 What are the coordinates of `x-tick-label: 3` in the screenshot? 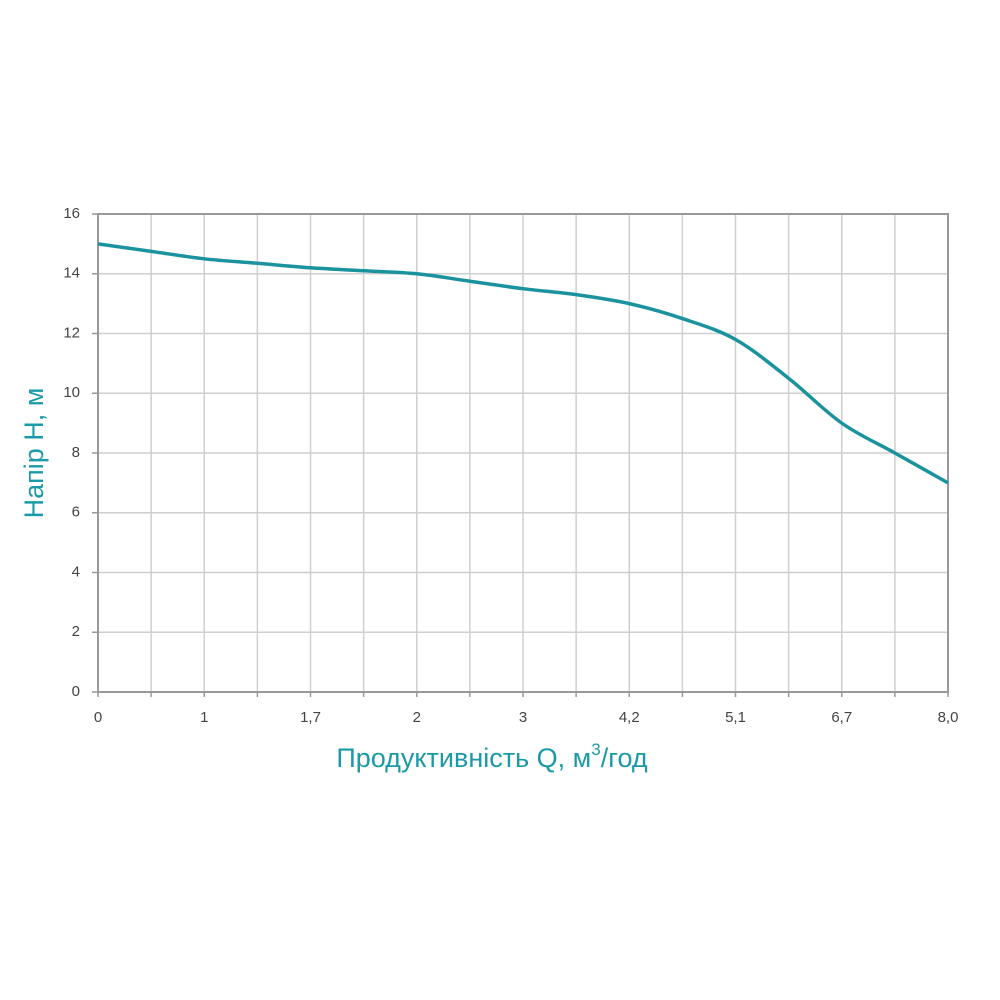 It's located at (523, 717).